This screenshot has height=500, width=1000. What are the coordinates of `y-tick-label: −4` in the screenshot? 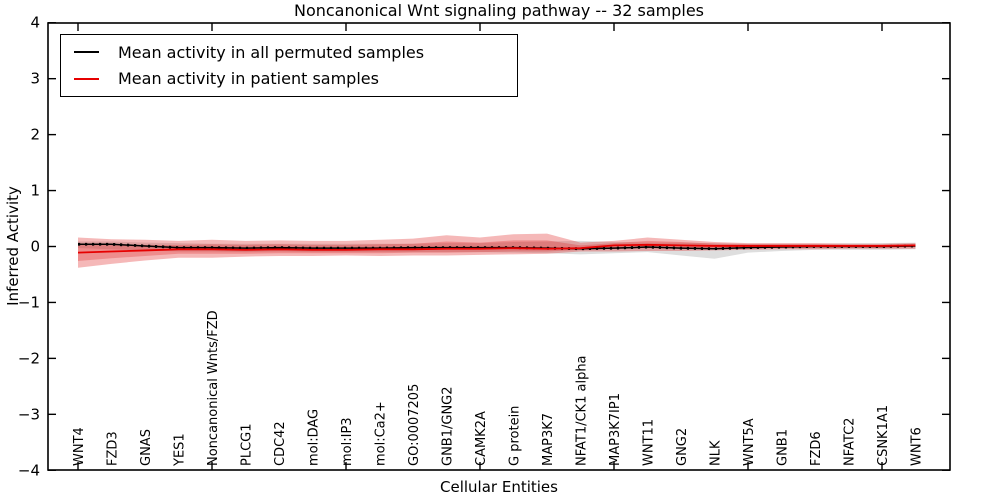 It's located at (29, 470).